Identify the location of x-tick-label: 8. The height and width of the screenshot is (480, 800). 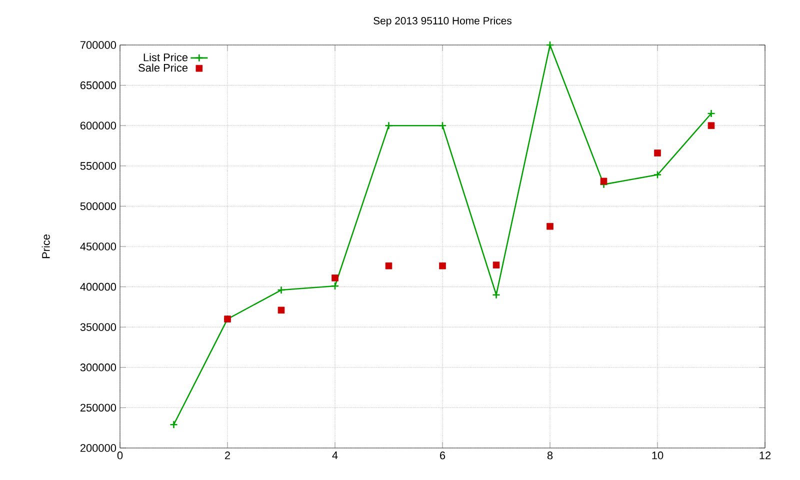
(550, 456).